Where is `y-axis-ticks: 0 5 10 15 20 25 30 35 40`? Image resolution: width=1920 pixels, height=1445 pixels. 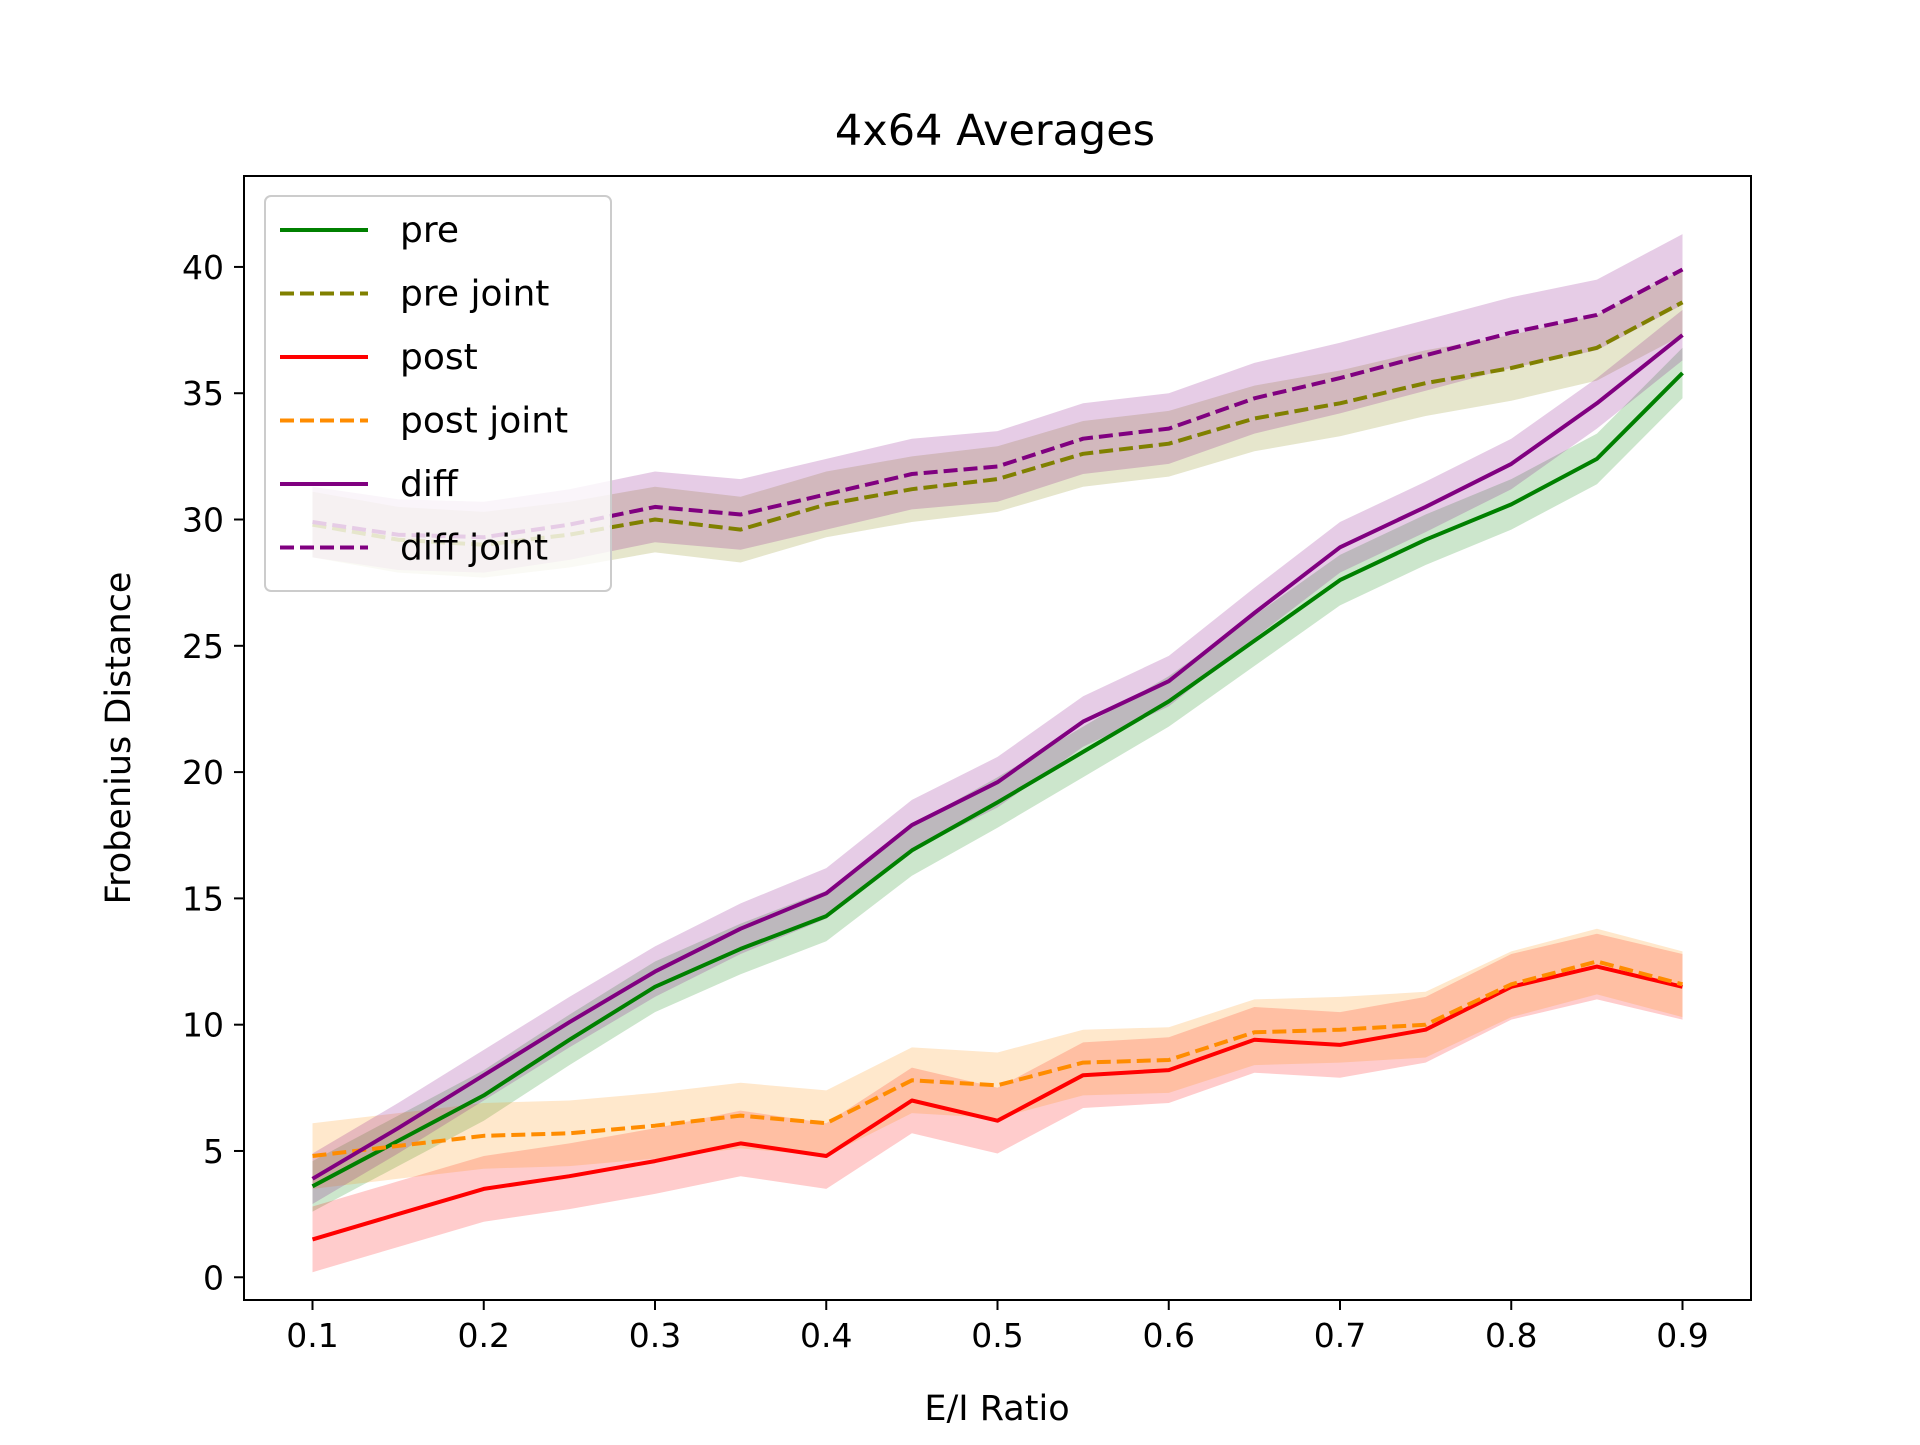 y-axis-ticks: 0 5 10 15 20 25 30 35 40 is located at coordinates (213, 772).